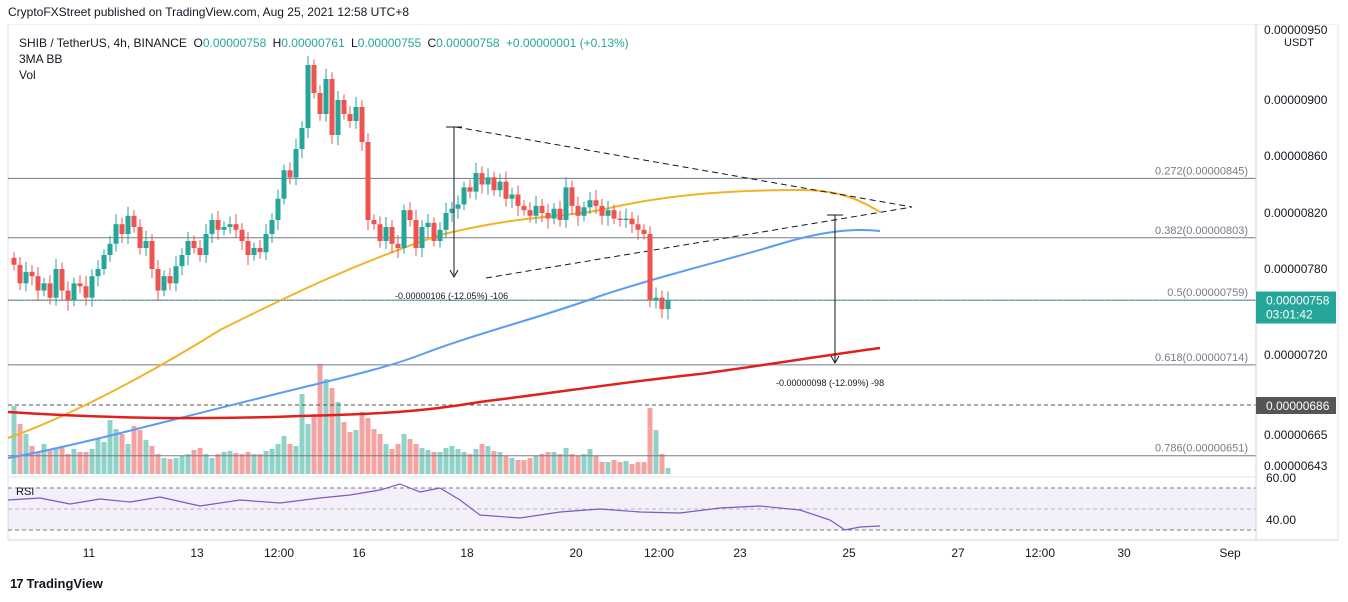 The height and width of the screenshot is (602, 1348). I want to click on close-label: C, so click(432, 43).